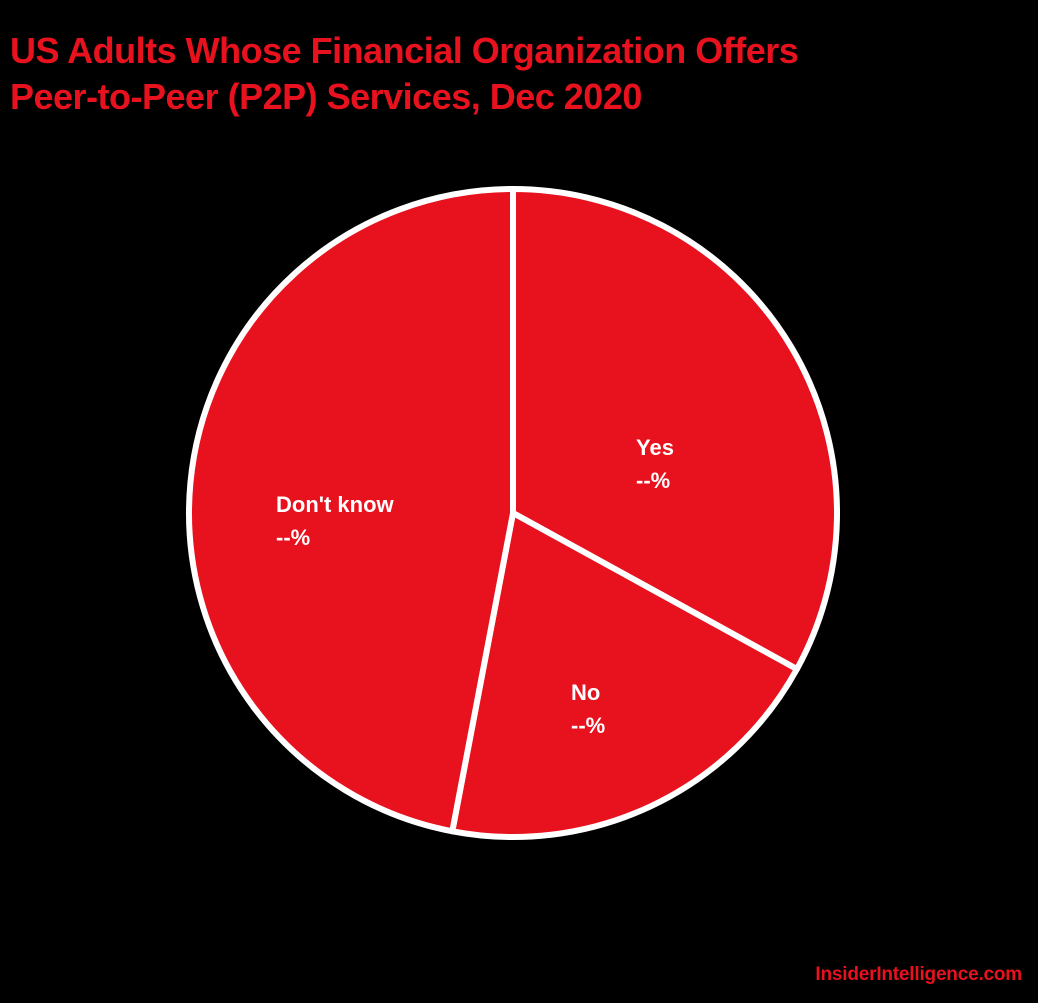  Describe the element at coordinates (655, 447) in the screenshot. I see `slice-label-yes-name: Yes` at that location.